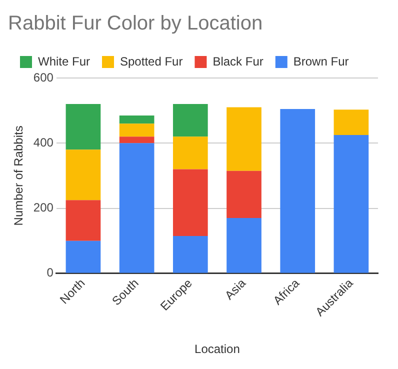 The width and height of the screenshot is (398, 369). What do you see at coordinates (43, 142) in the screenshot?
I see `y-tick-label: 400` at bounding box center [43, 142].